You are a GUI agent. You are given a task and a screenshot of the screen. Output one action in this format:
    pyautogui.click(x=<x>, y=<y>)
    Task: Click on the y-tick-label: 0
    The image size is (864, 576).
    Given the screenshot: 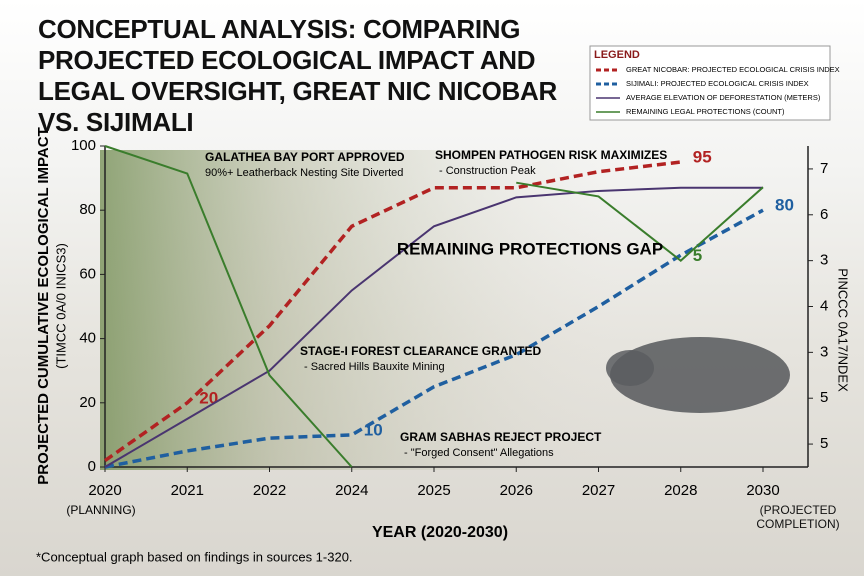 What is the action you would take?
    pyautogui.click(x=92, y=466)
    